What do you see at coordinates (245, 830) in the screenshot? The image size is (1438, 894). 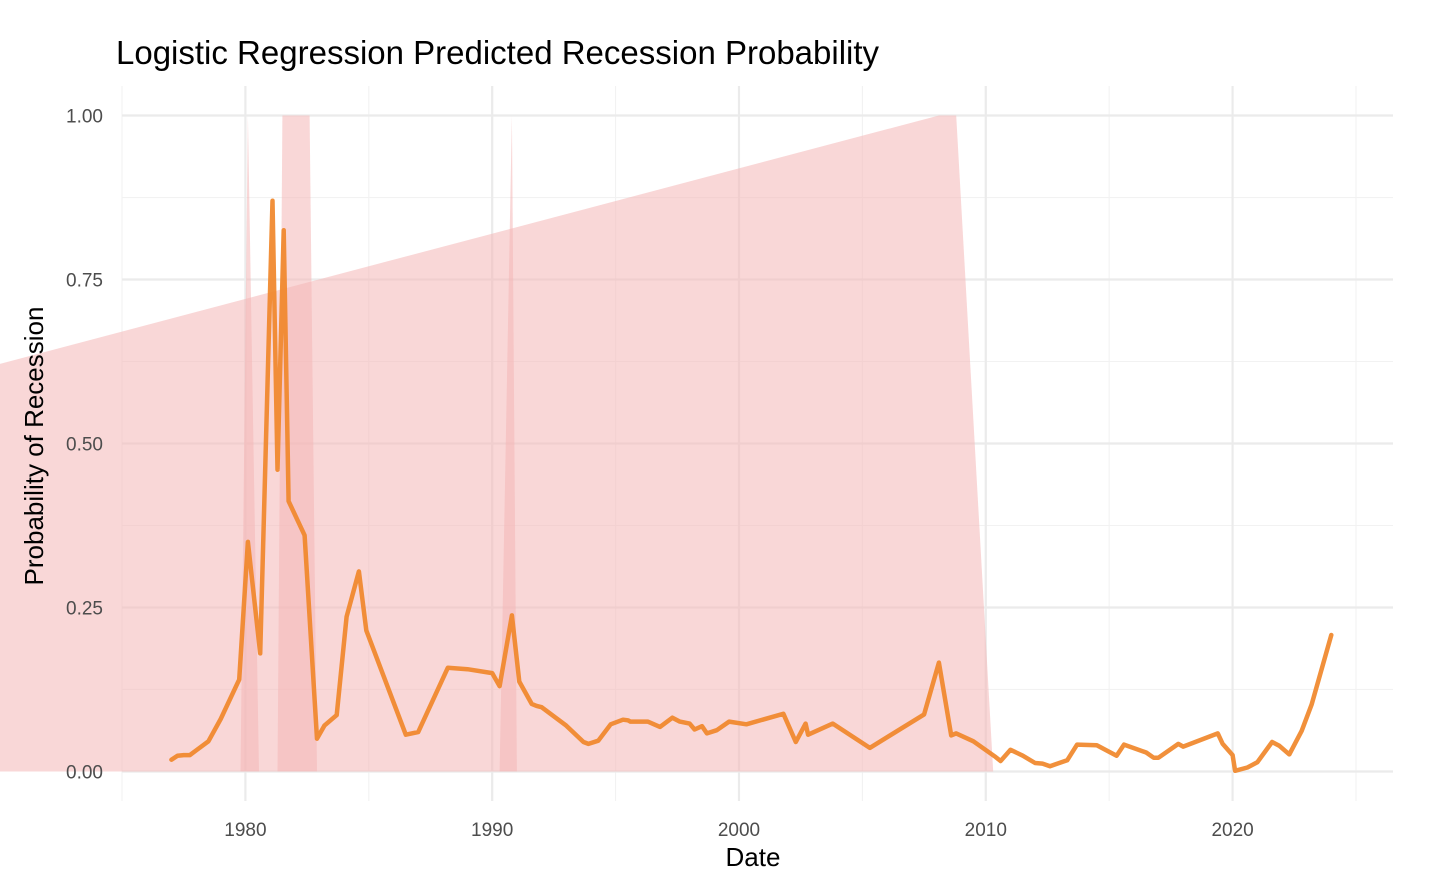 I see `x-tick-label: 1980` at bounding box center [245, 830].